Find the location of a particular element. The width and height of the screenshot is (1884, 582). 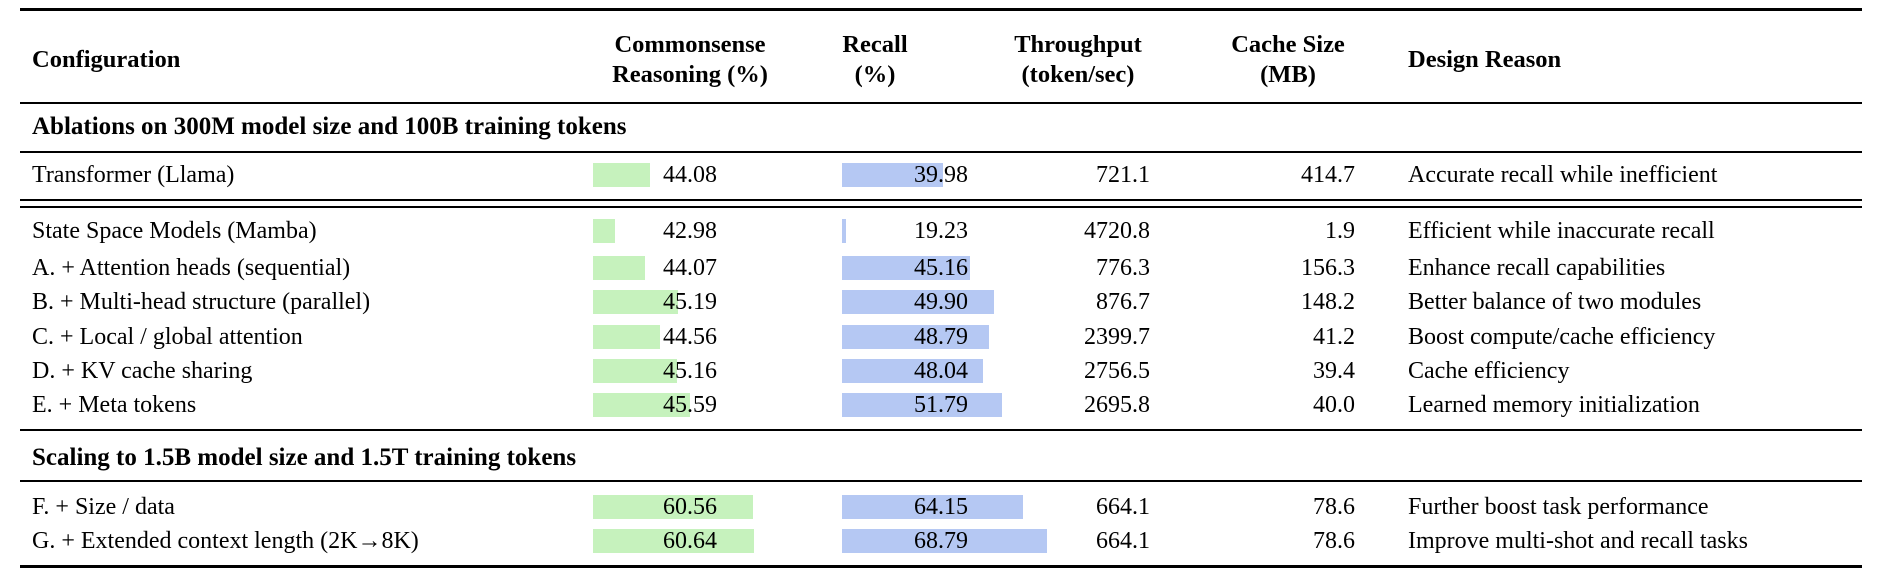

recall-value: 68.79 is located at coordinates (941, 541).